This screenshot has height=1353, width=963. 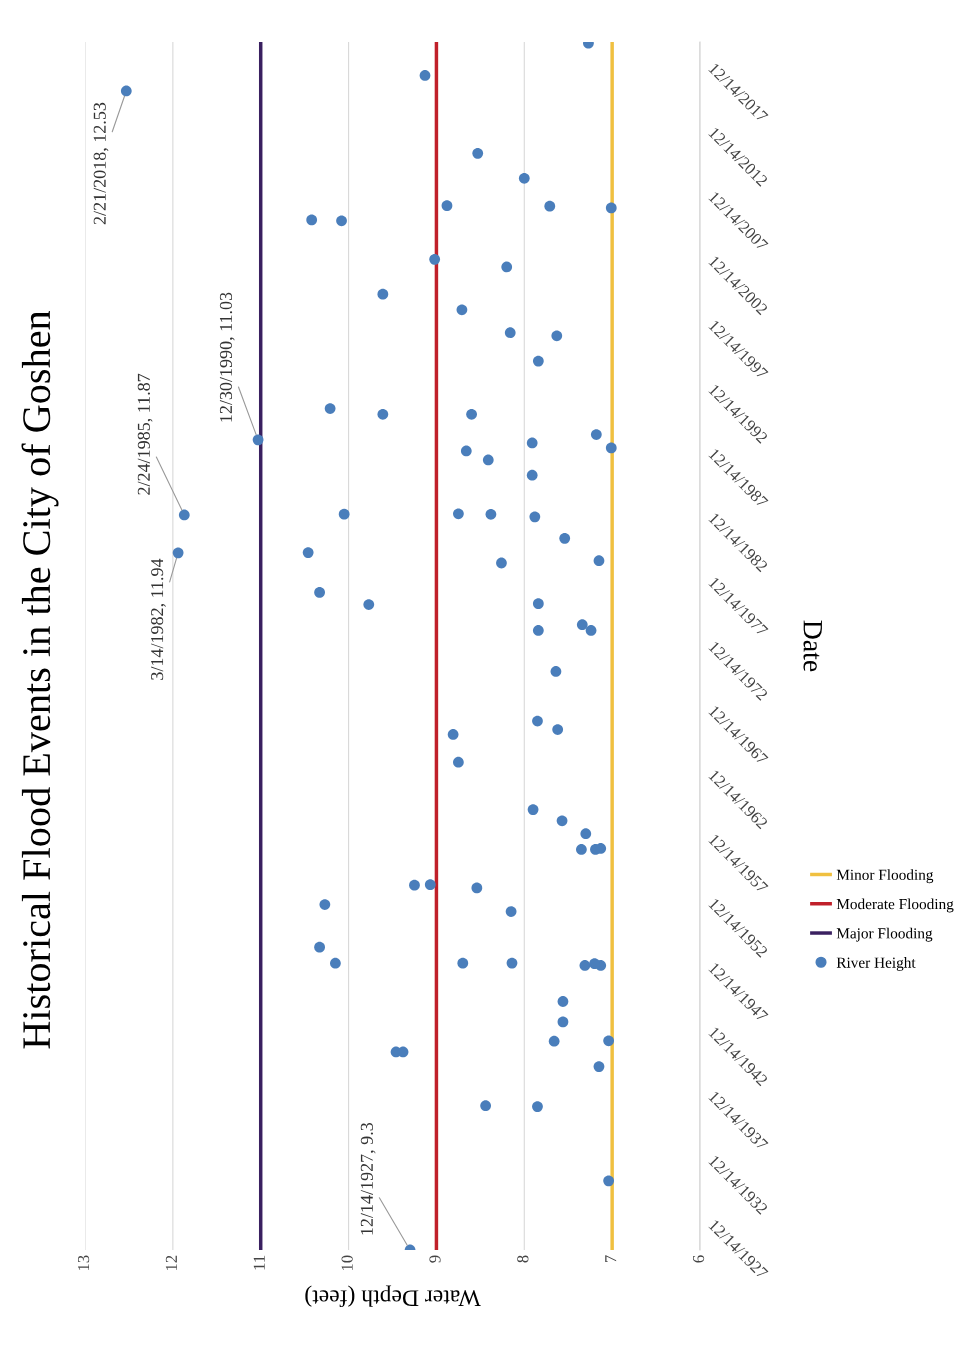 What do you see at coordinates (393, 1296) in the screenshot?
I see `x-axis-title: Water Depth (feet)` at bounding box center [393, 1296].